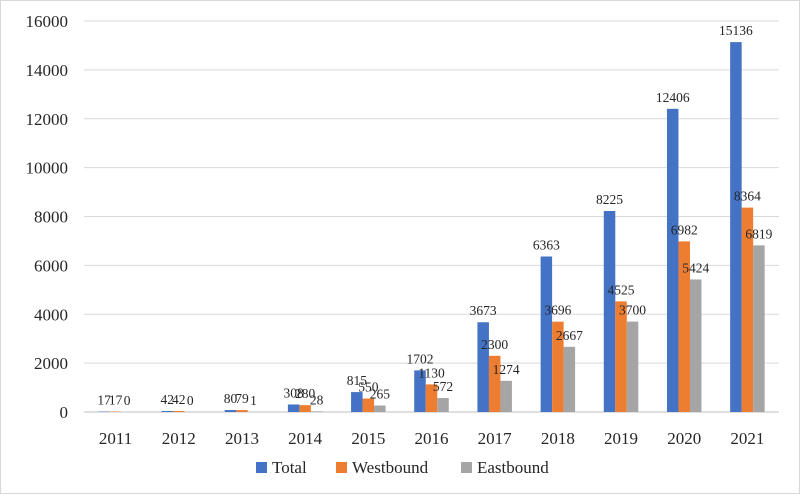  I want to click on x-tick-label: 2020, so click(684, 438).